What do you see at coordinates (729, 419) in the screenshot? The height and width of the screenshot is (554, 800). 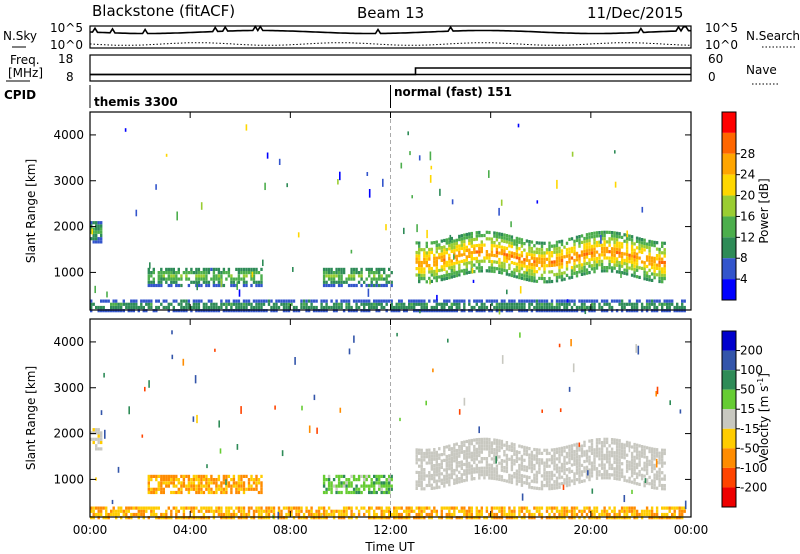 I see `colorbar-frame` at bounding box center [729, 419].